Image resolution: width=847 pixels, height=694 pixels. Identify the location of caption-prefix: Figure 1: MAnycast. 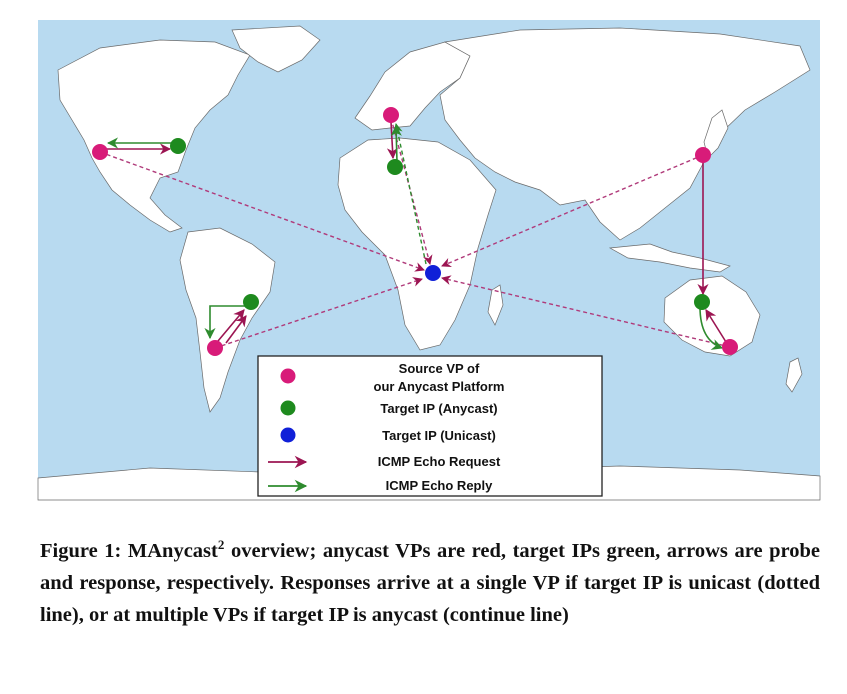
(129, 551).